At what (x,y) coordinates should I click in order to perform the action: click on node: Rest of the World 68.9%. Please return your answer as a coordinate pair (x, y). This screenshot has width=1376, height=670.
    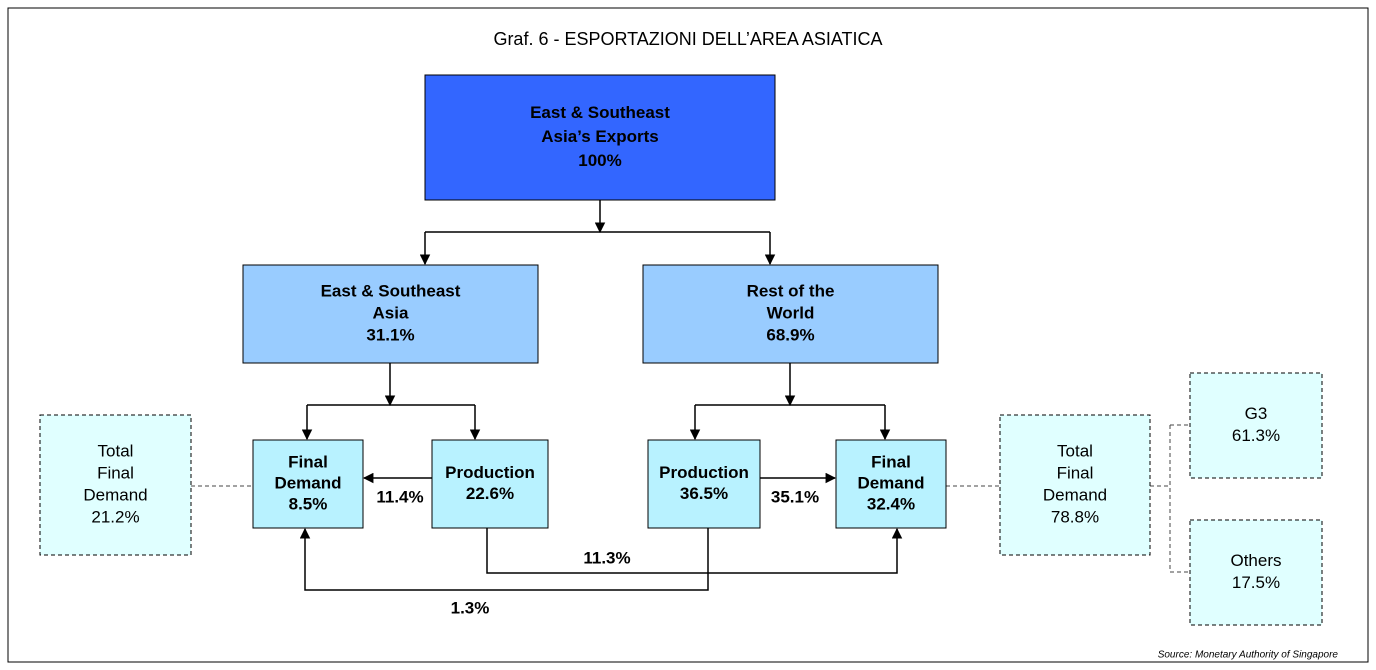
    Looking at the image, I should click on (790, 314).